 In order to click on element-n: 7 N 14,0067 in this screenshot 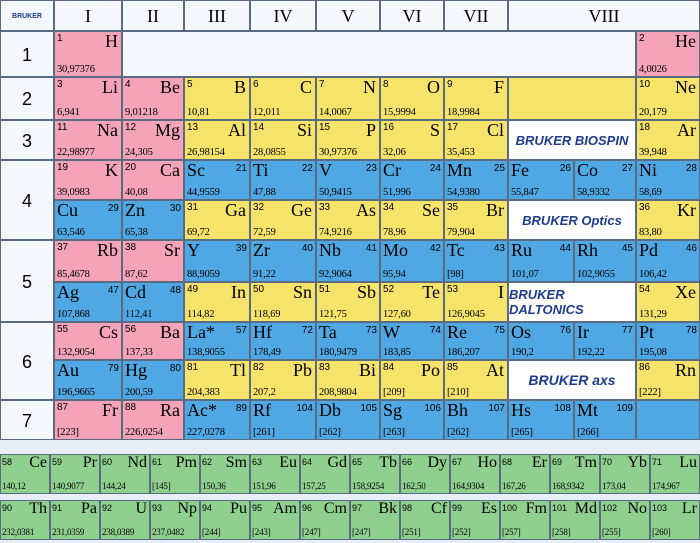, I will do `click(348, 98)`.